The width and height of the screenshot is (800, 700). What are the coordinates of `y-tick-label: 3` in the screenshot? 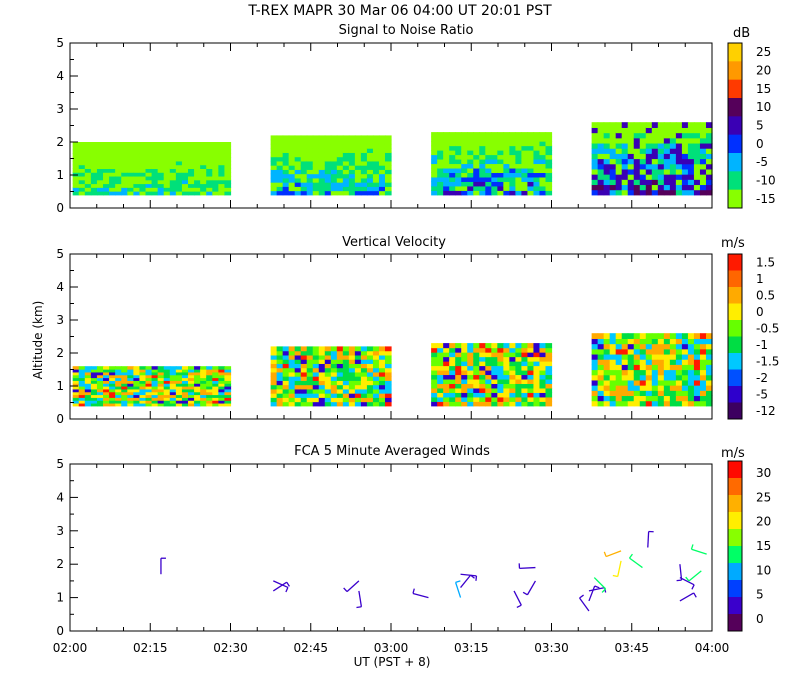 It's located at (60, 320).